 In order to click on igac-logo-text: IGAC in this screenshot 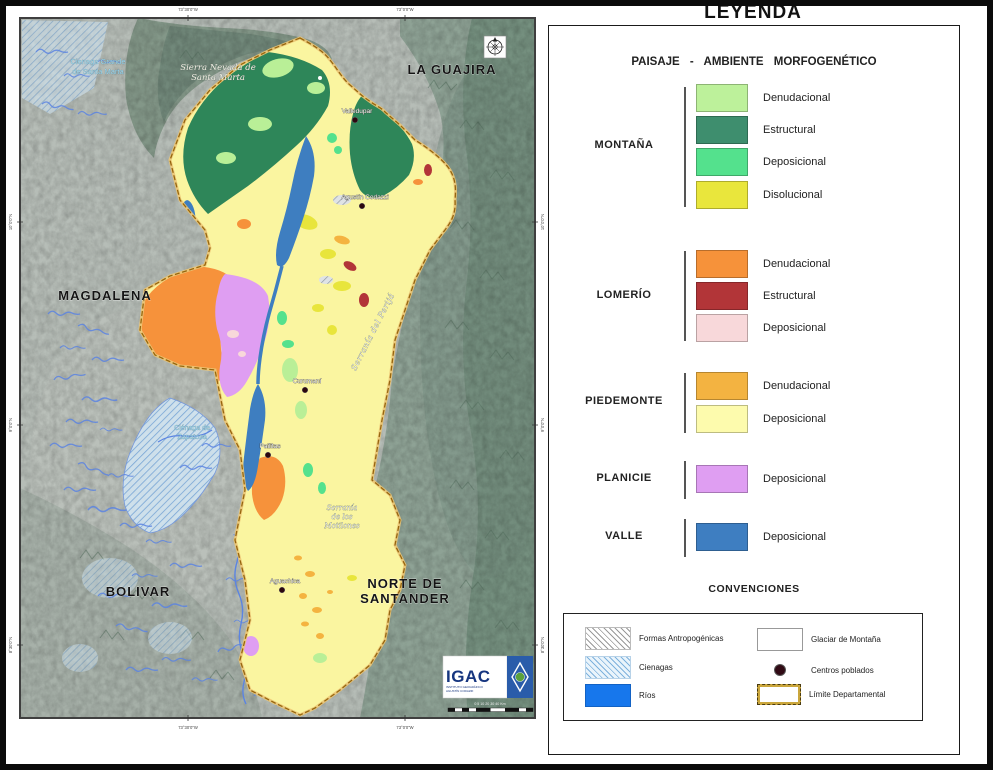, I will do `click(468, 676)`.